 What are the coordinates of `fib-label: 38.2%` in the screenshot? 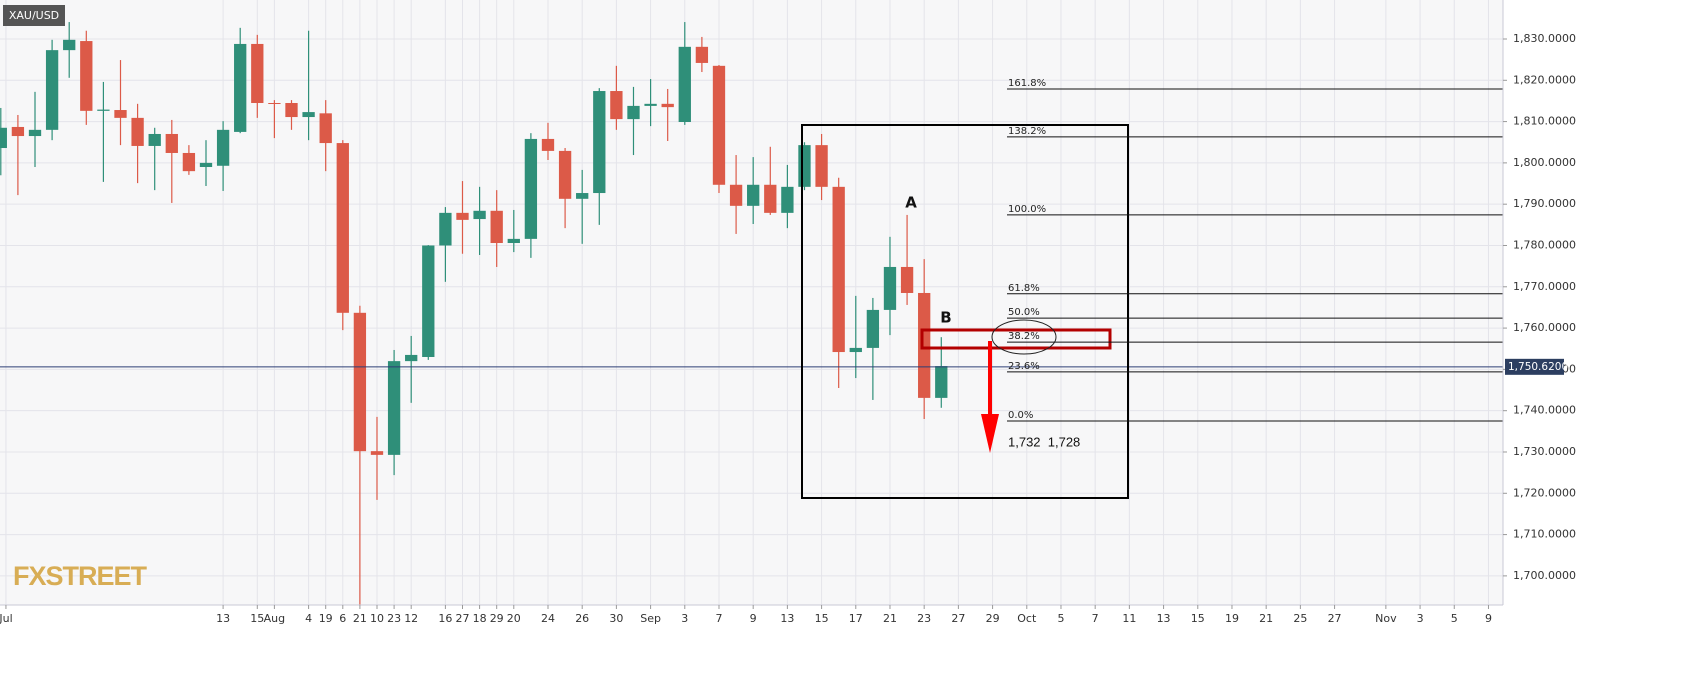 It's located at (1024, 336).